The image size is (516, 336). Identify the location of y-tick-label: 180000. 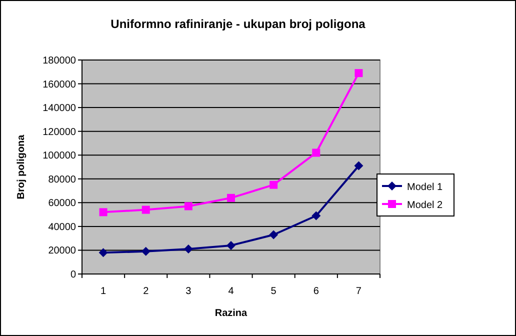
(59, 61).